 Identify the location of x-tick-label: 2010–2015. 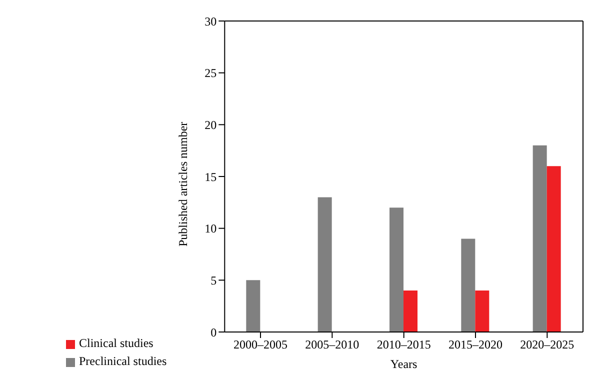
(403, 345).